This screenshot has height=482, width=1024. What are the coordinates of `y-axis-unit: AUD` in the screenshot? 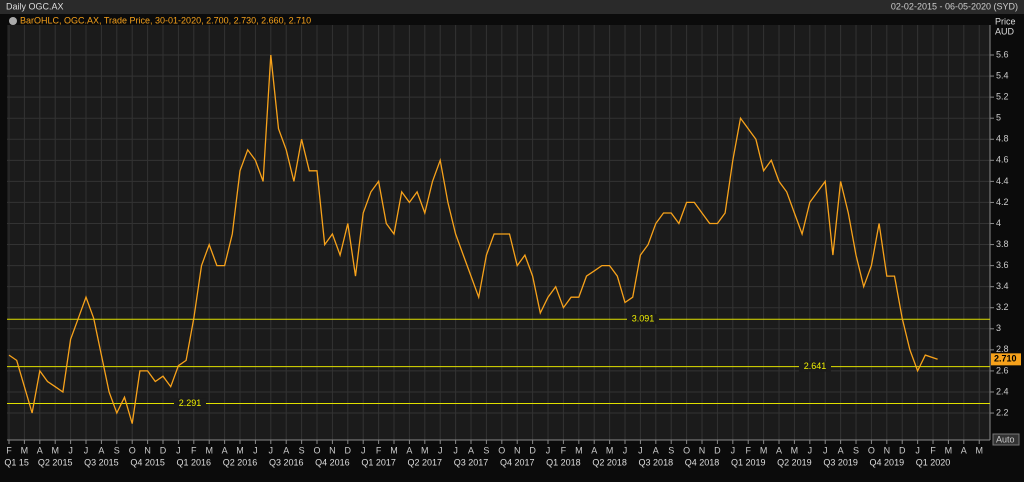 It's located at (1005, 31).